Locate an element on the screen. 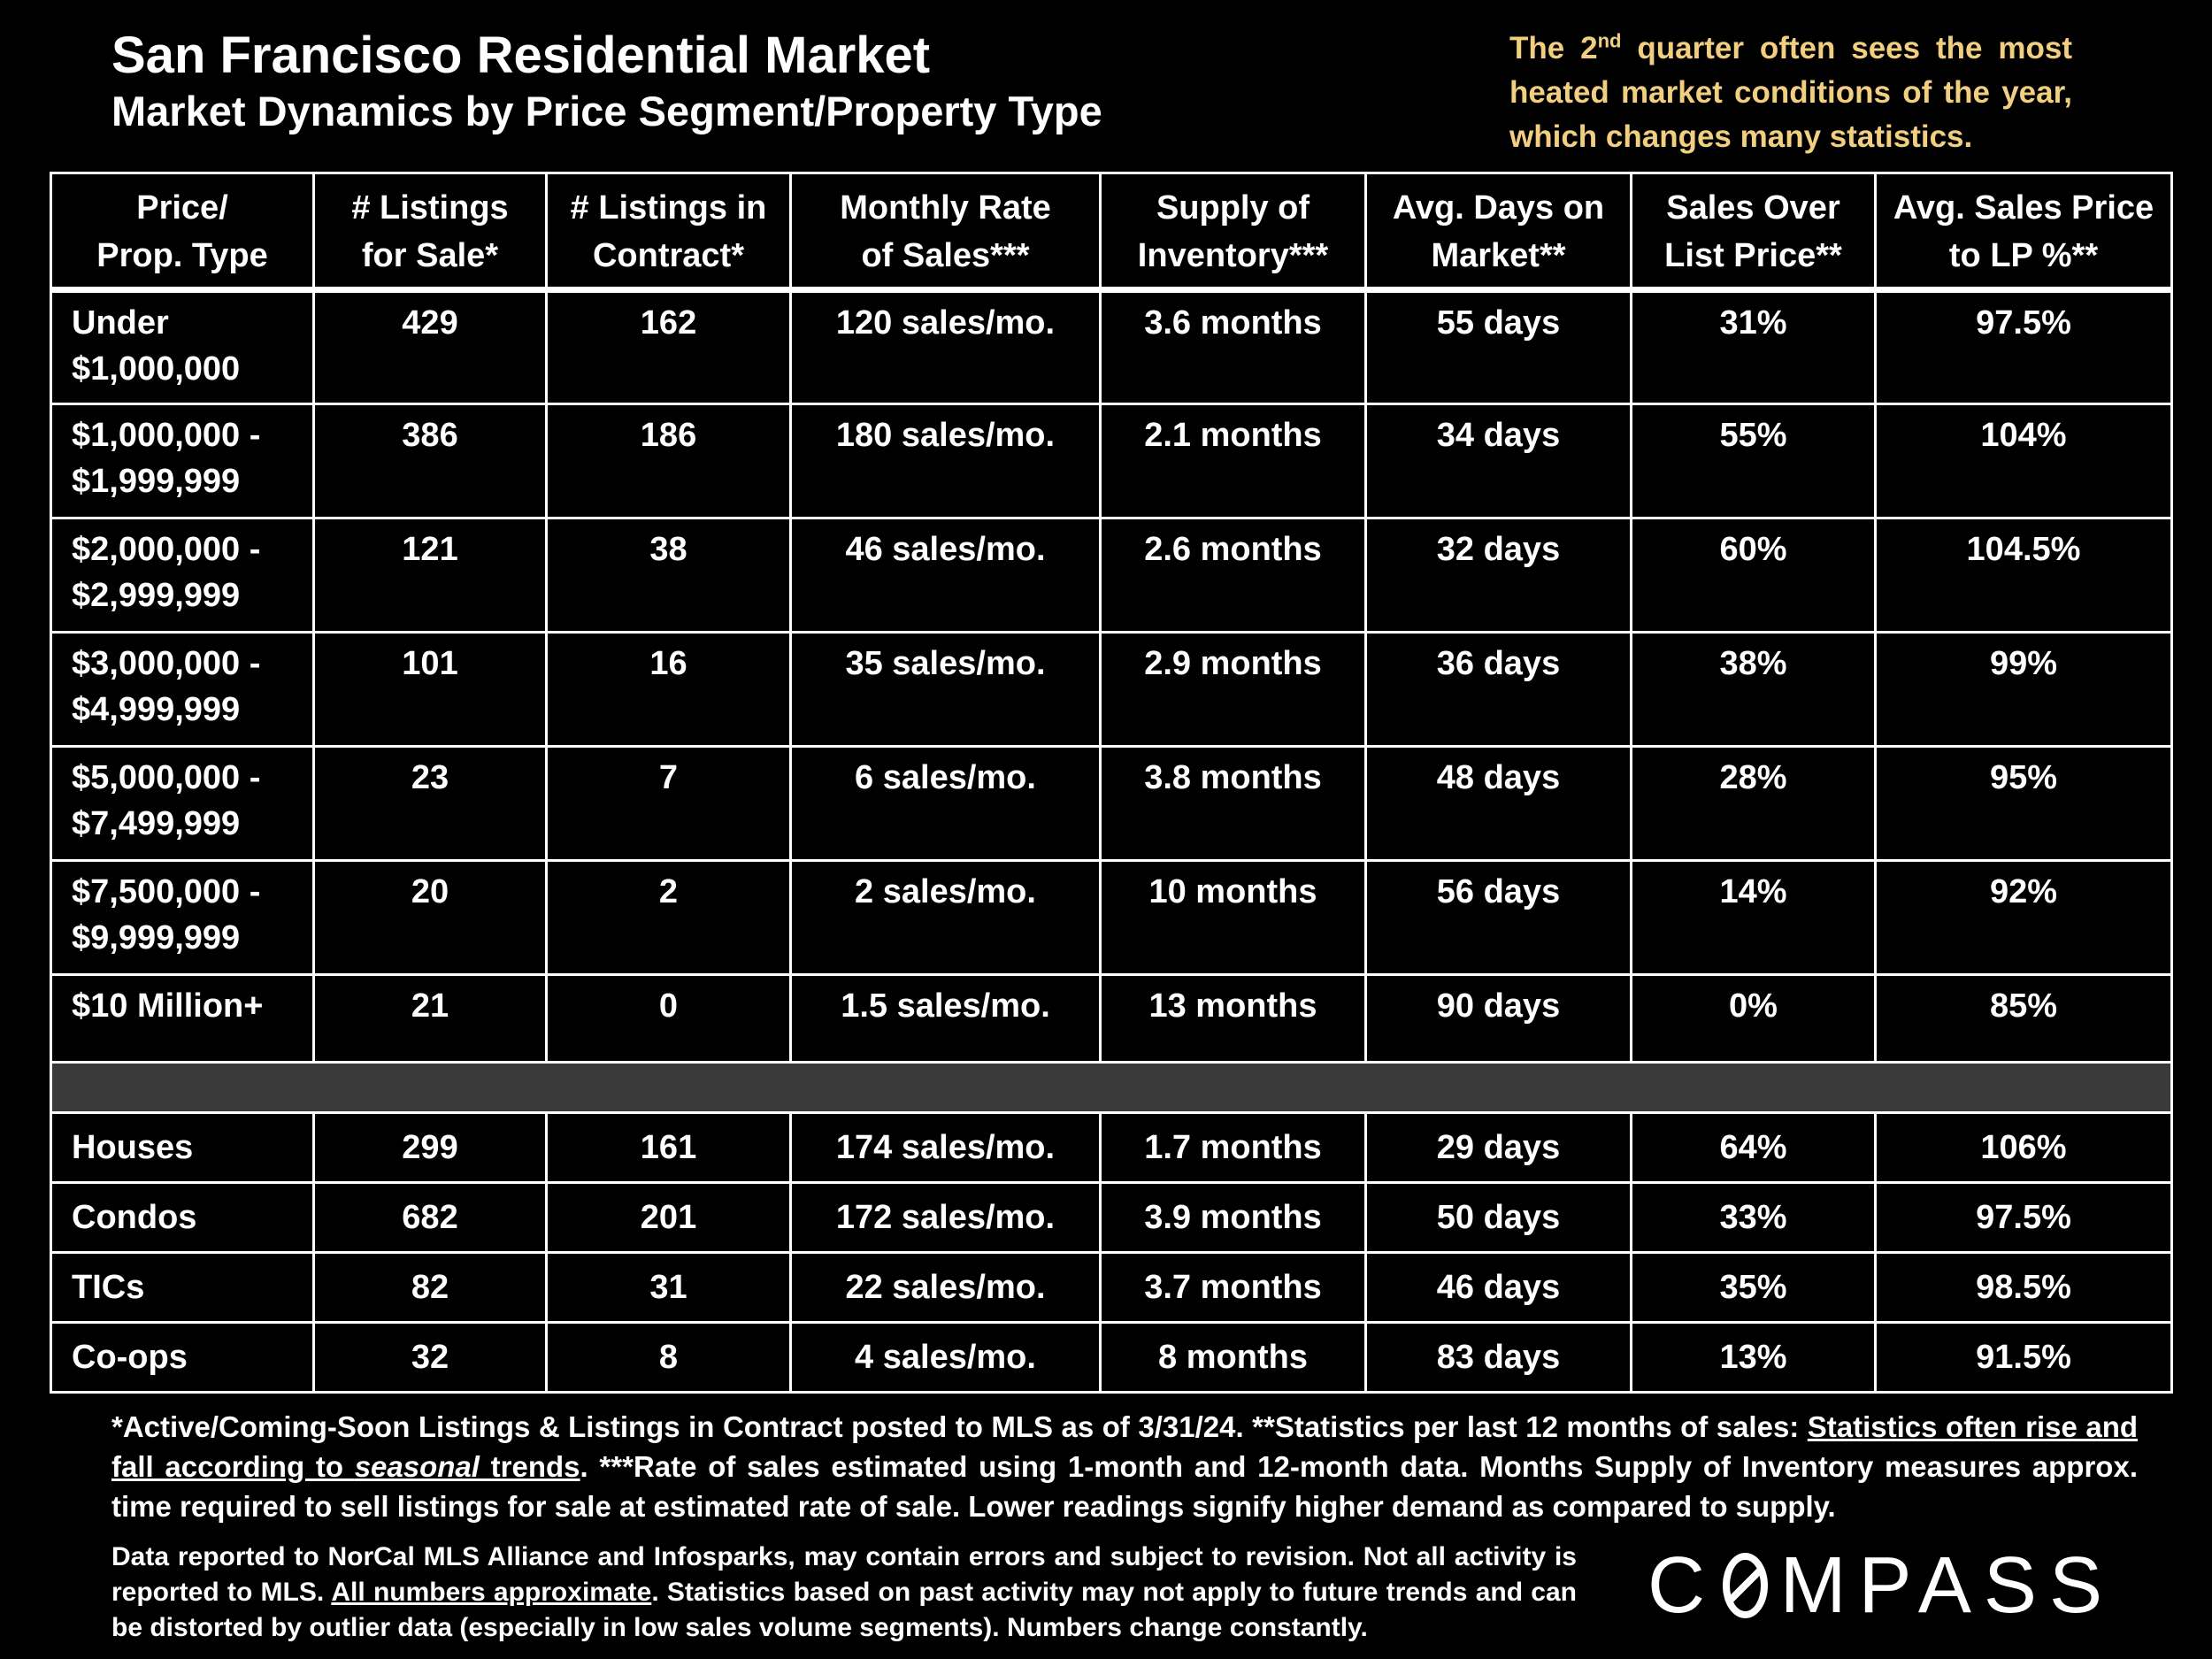  price-segment-label: $5,000,000 - $7,499,999 is located at coordinates (182, 803).